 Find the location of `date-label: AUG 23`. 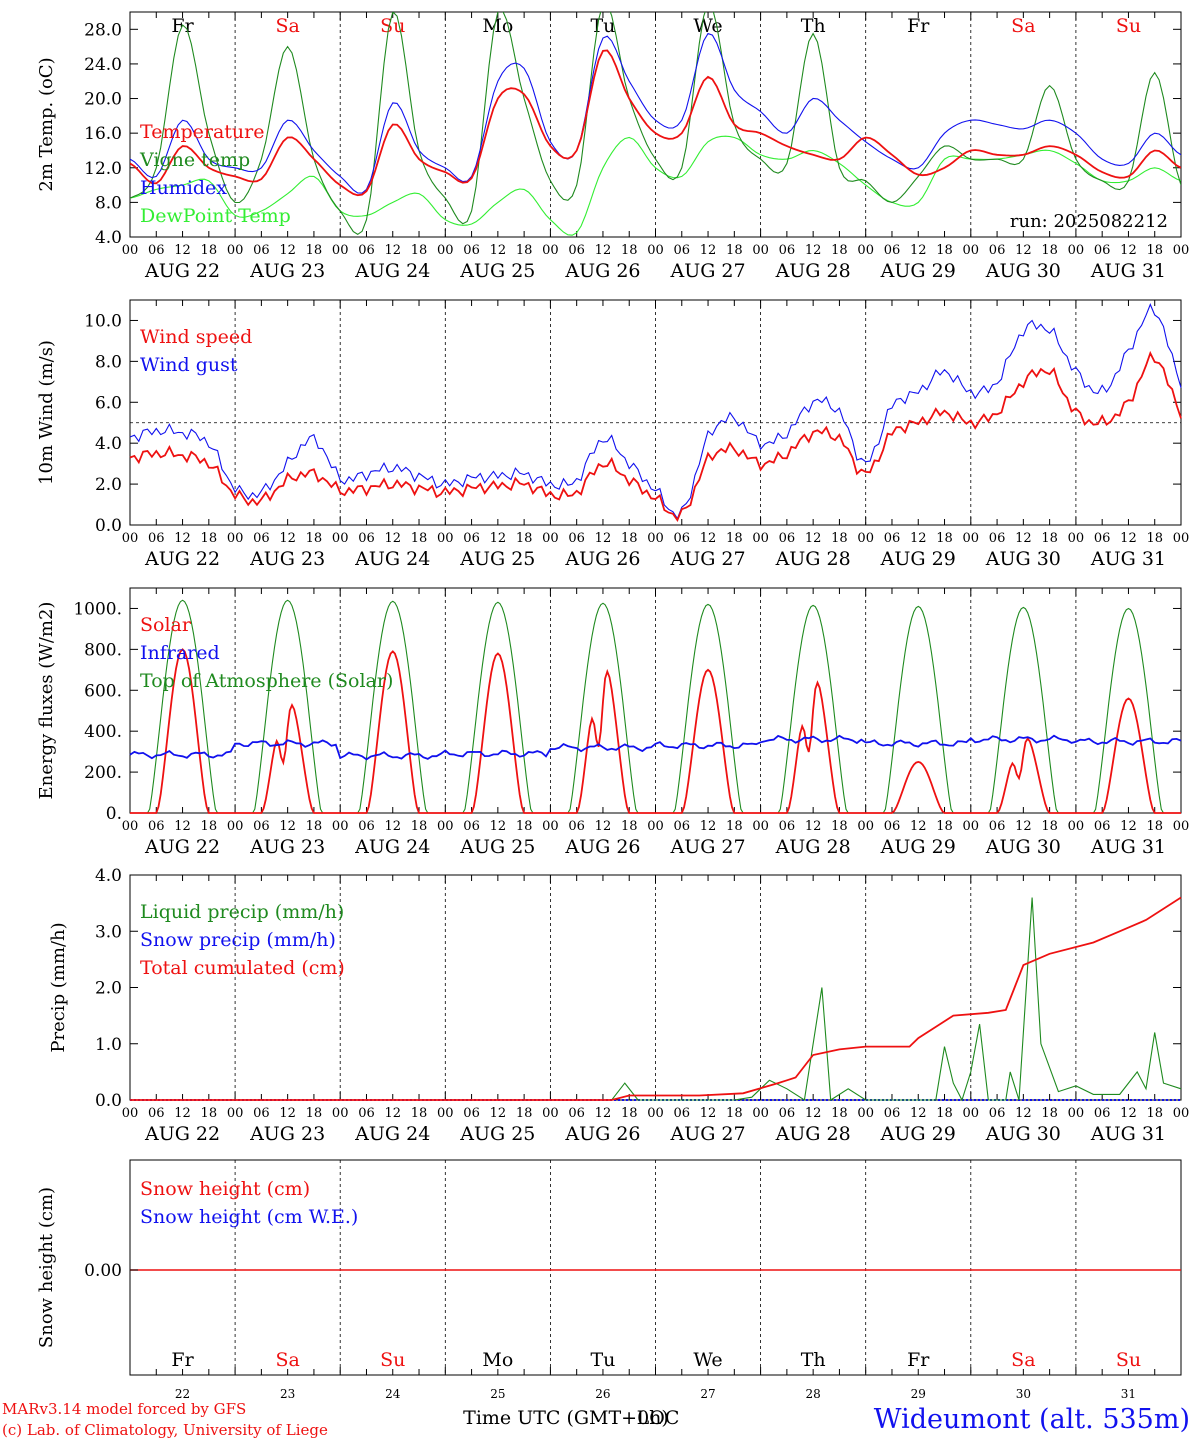

date-label: AUG 23 is located at coordinates (287, 271).